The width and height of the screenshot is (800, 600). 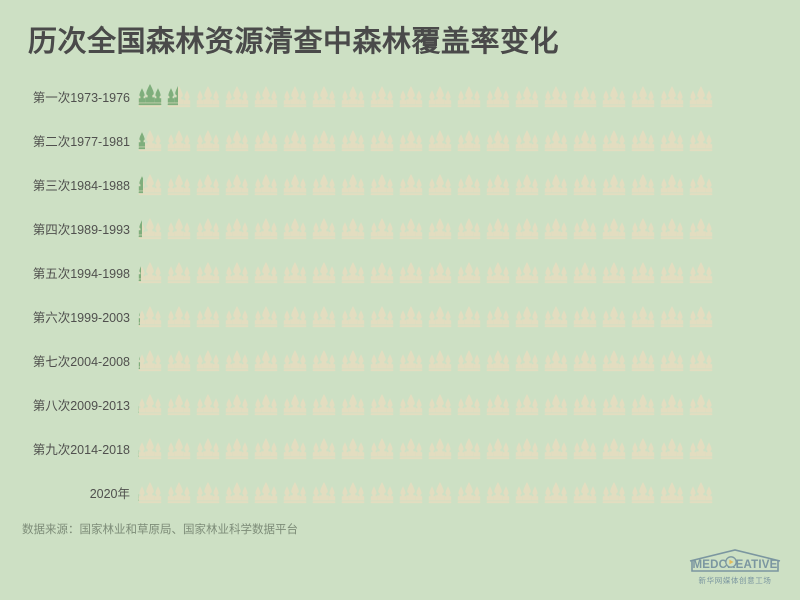 What do you see at coordinates (81, 141) in the screenshot?
I see `row-label: 第二次1977-1981` at bounding box center [81, 141].